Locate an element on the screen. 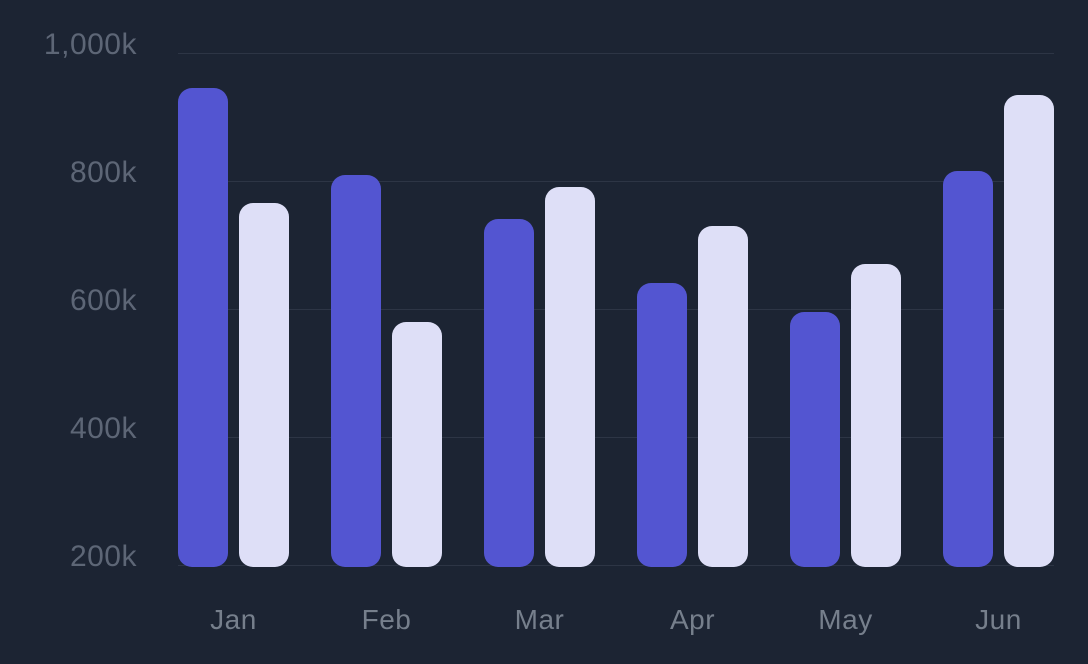 The image size is (1088, 664). bar-mar-primary is located at coordinates (509, 393).